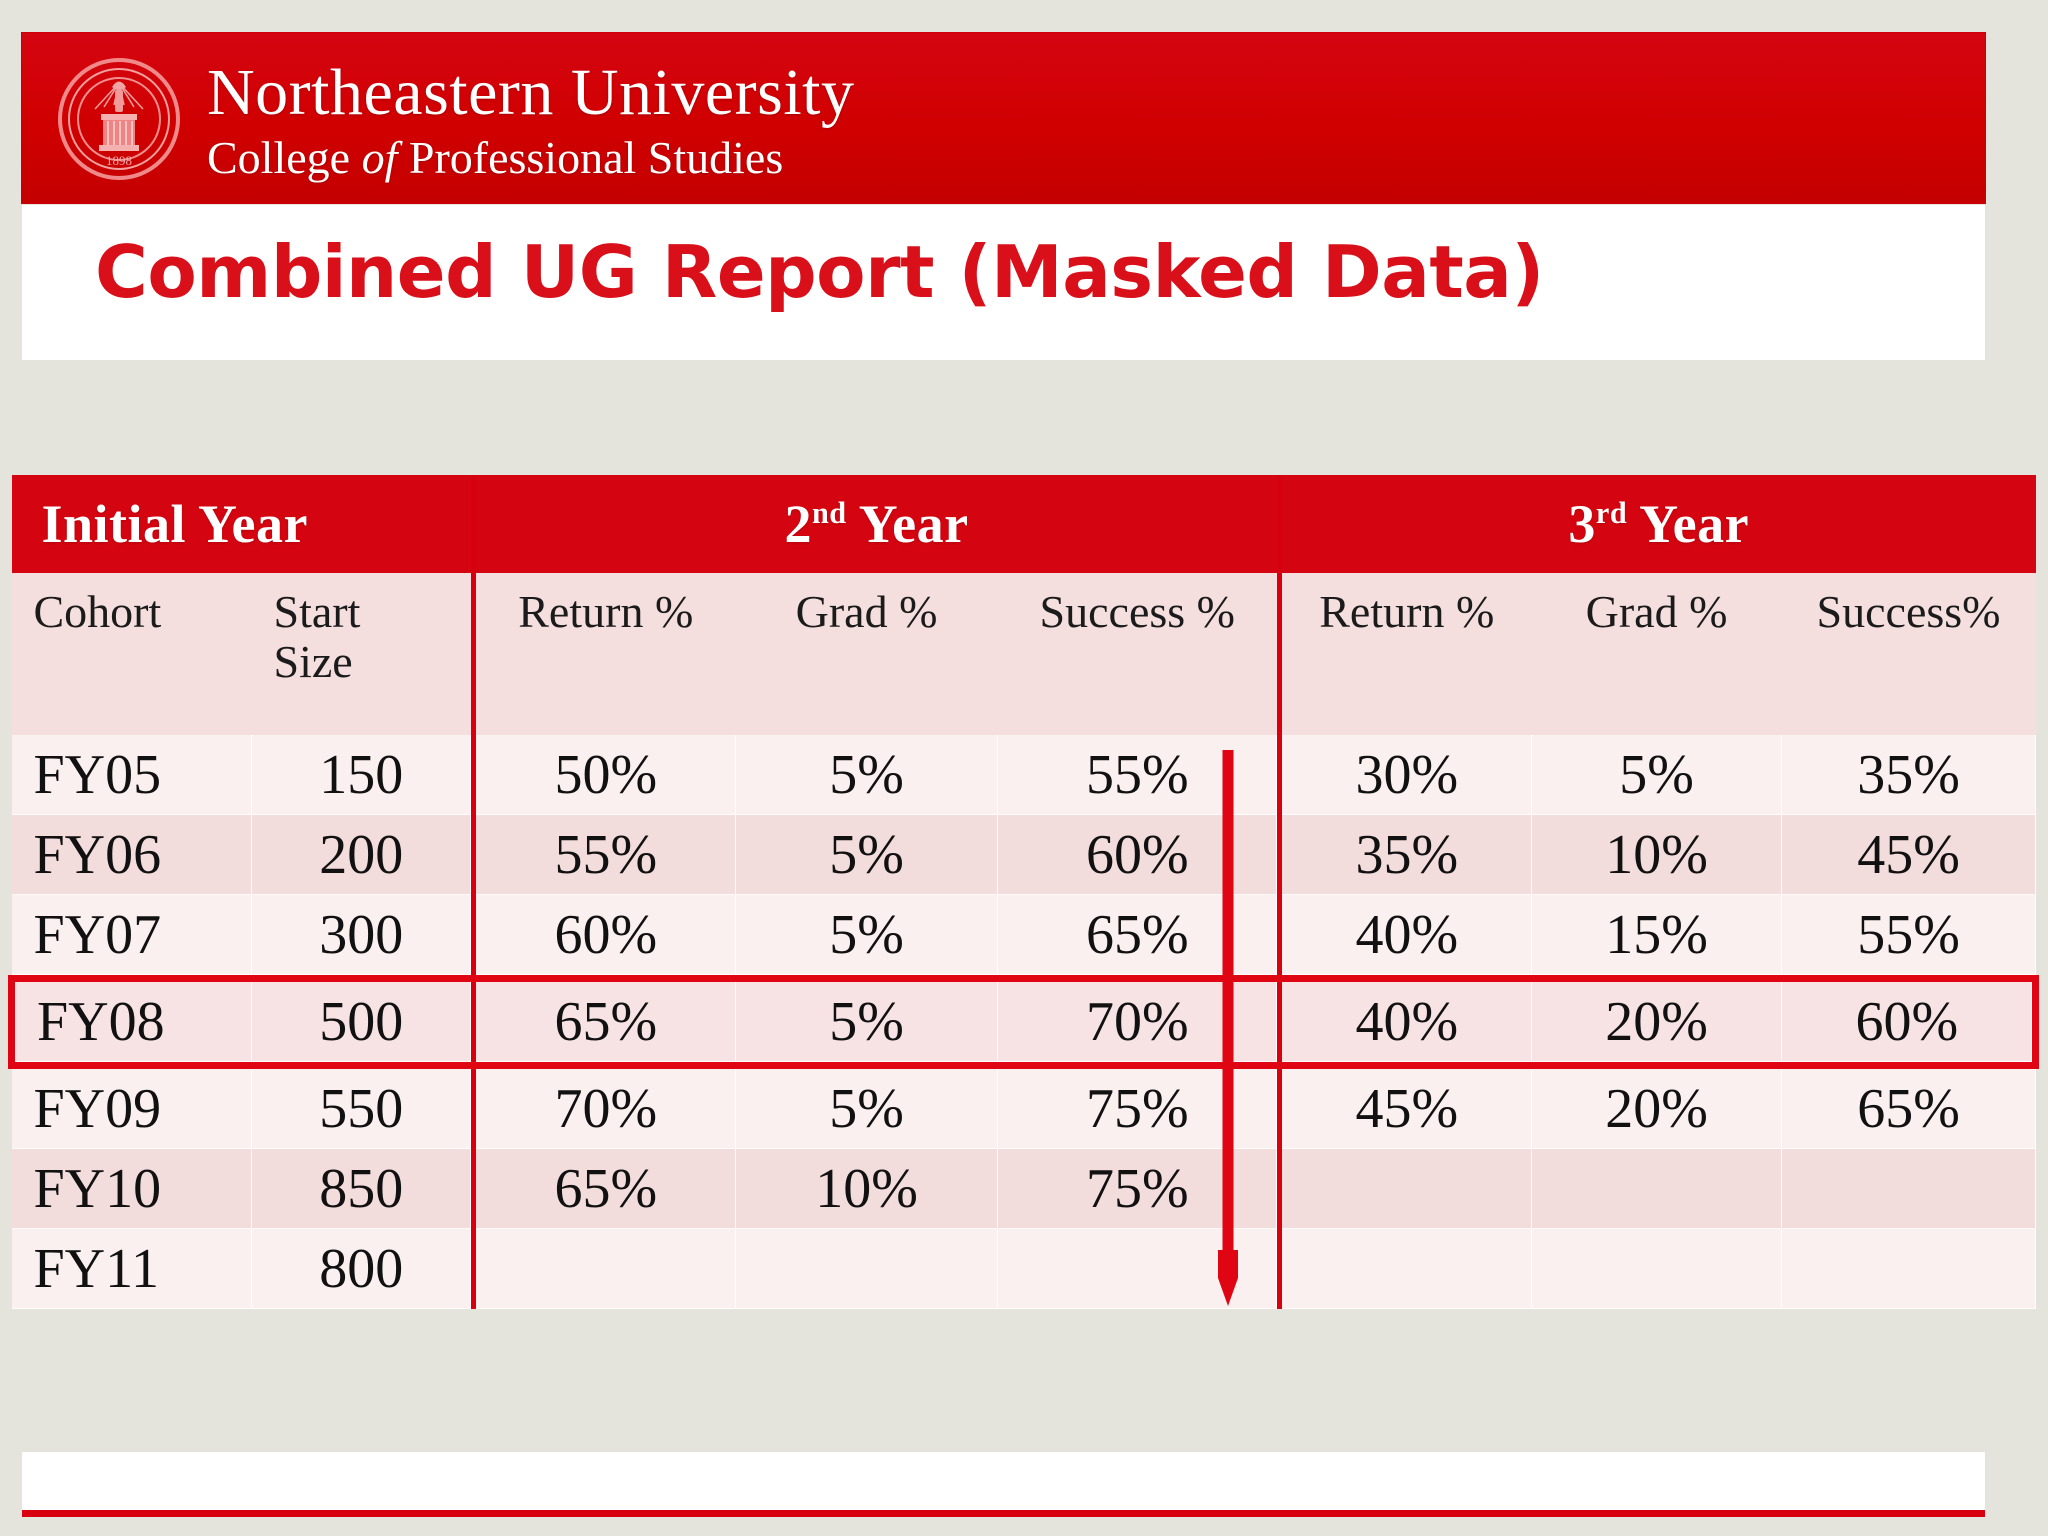  Describe the element at coordinates (1138, 775) in the screenshot. I see `cell-y2-success: 55%` at that location.